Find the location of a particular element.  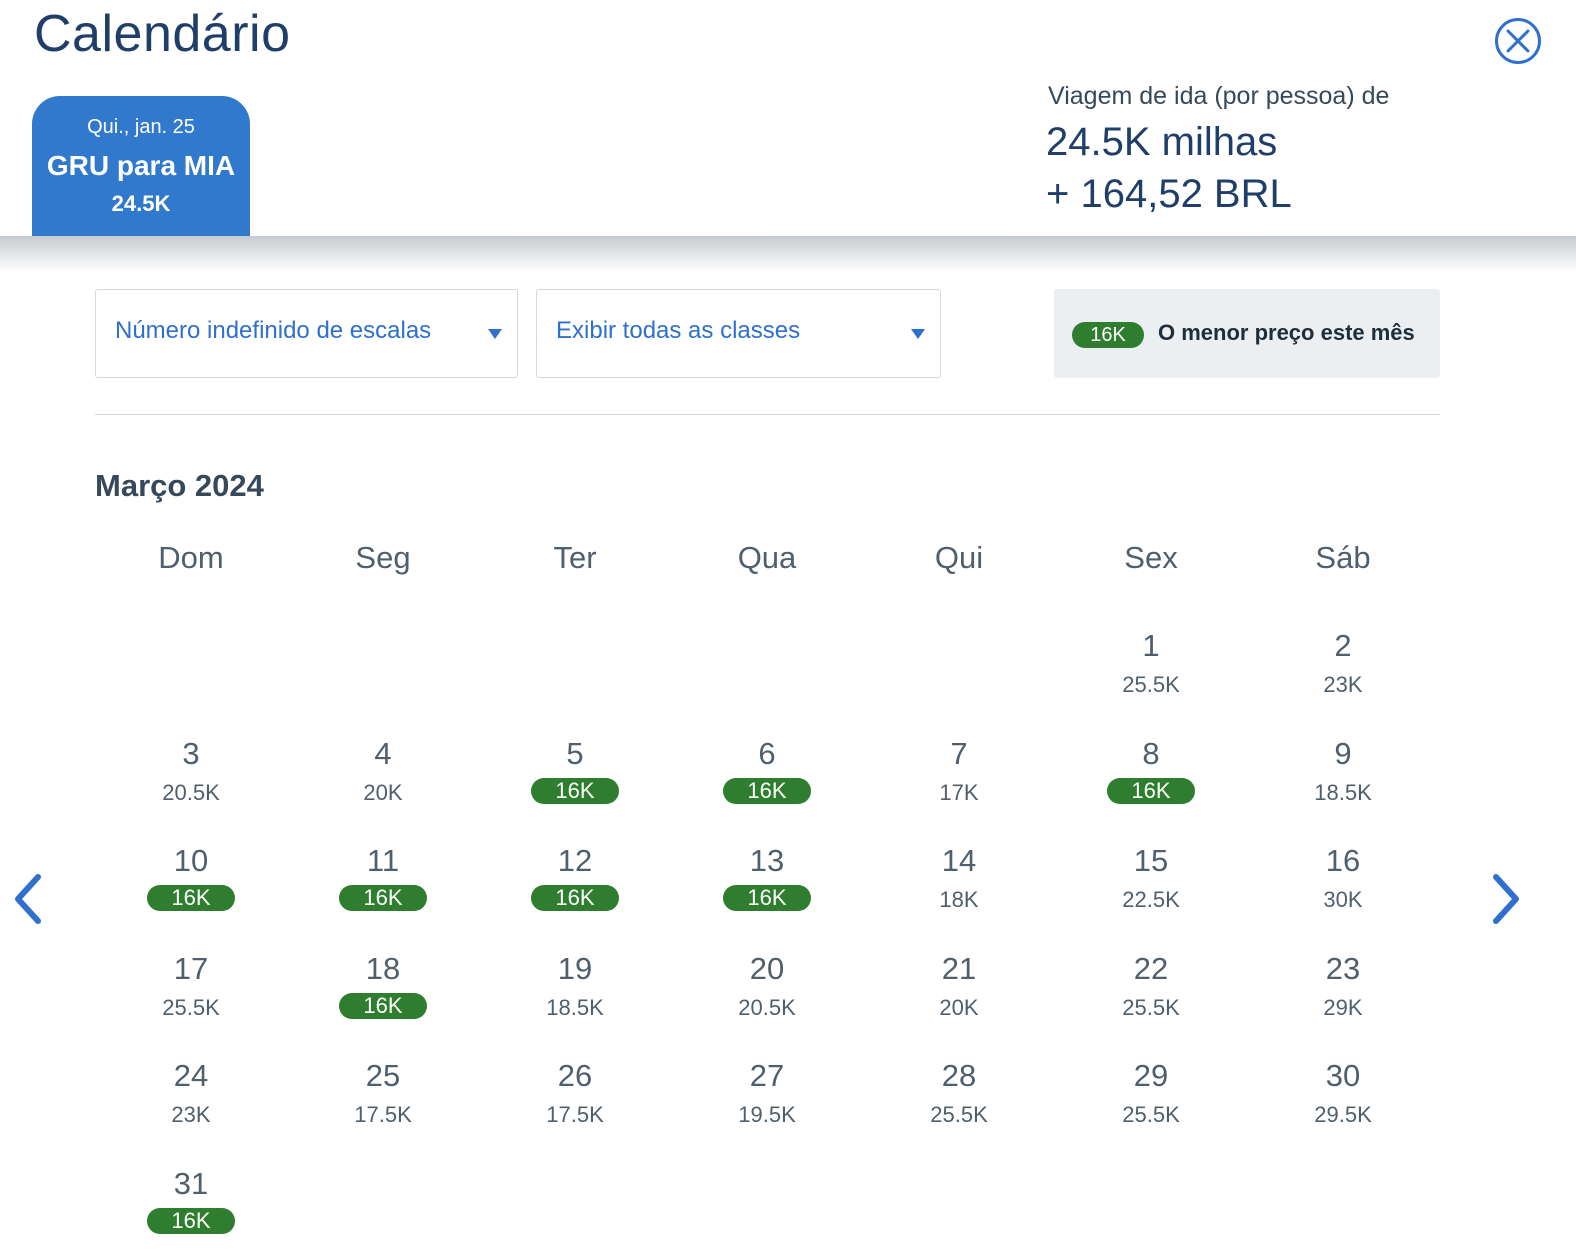

day-number: 5 is located at coordinates (575, 753).